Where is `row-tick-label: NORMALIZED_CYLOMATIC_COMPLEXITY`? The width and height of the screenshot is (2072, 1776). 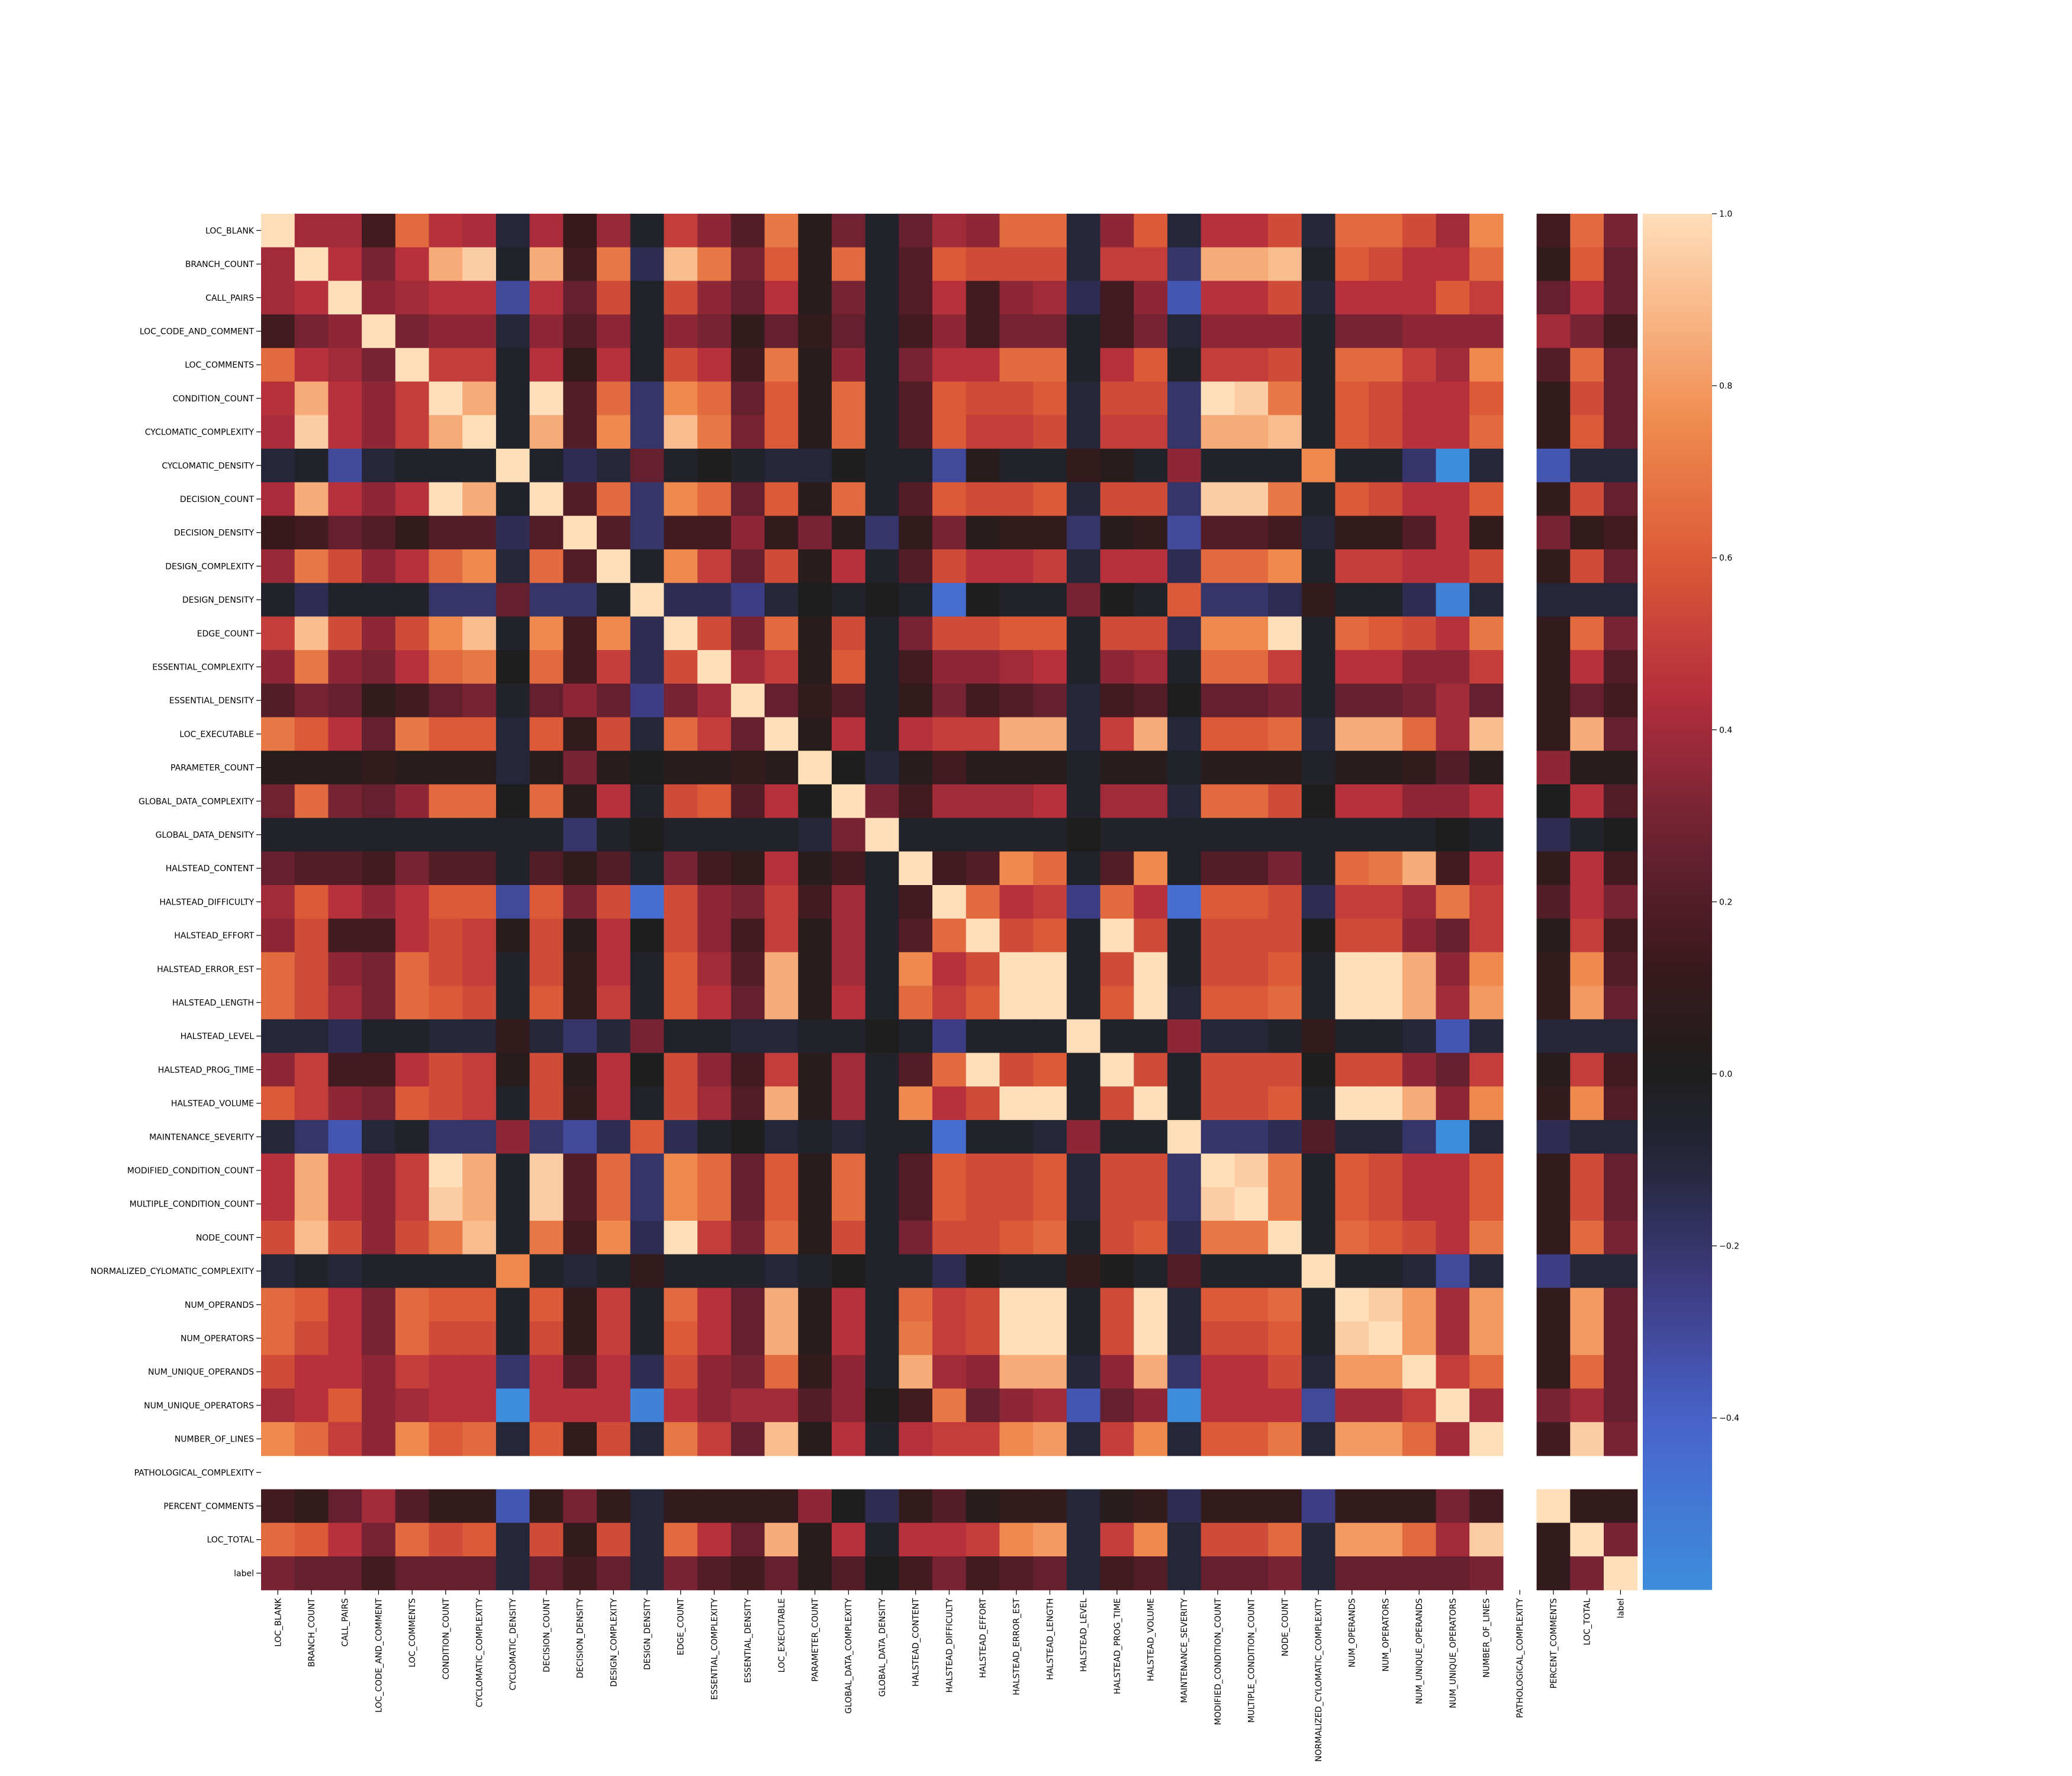 row-tick-label: NORMALIZED_CYLOMATIC_COMPLEXITY is located at coordinates (173, 1271).